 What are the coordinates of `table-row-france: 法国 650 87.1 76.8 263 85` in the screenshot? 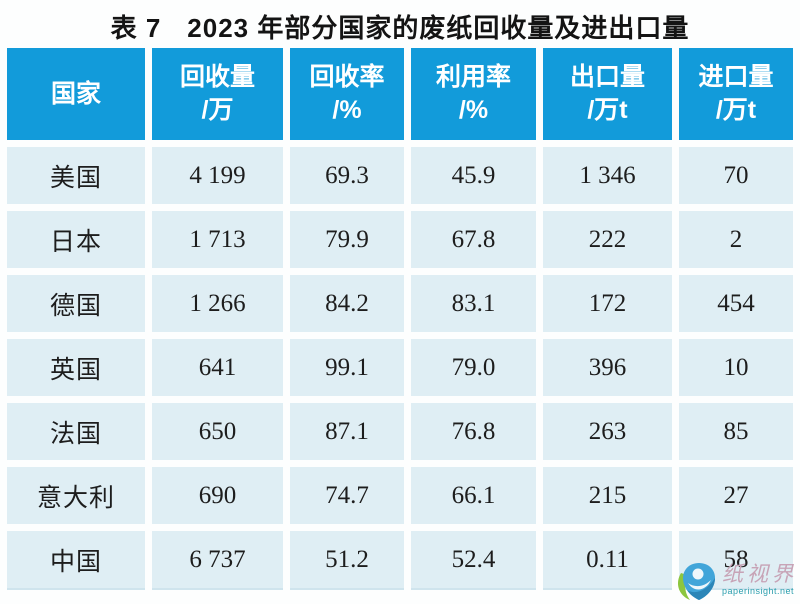 It's located at (400, 431).